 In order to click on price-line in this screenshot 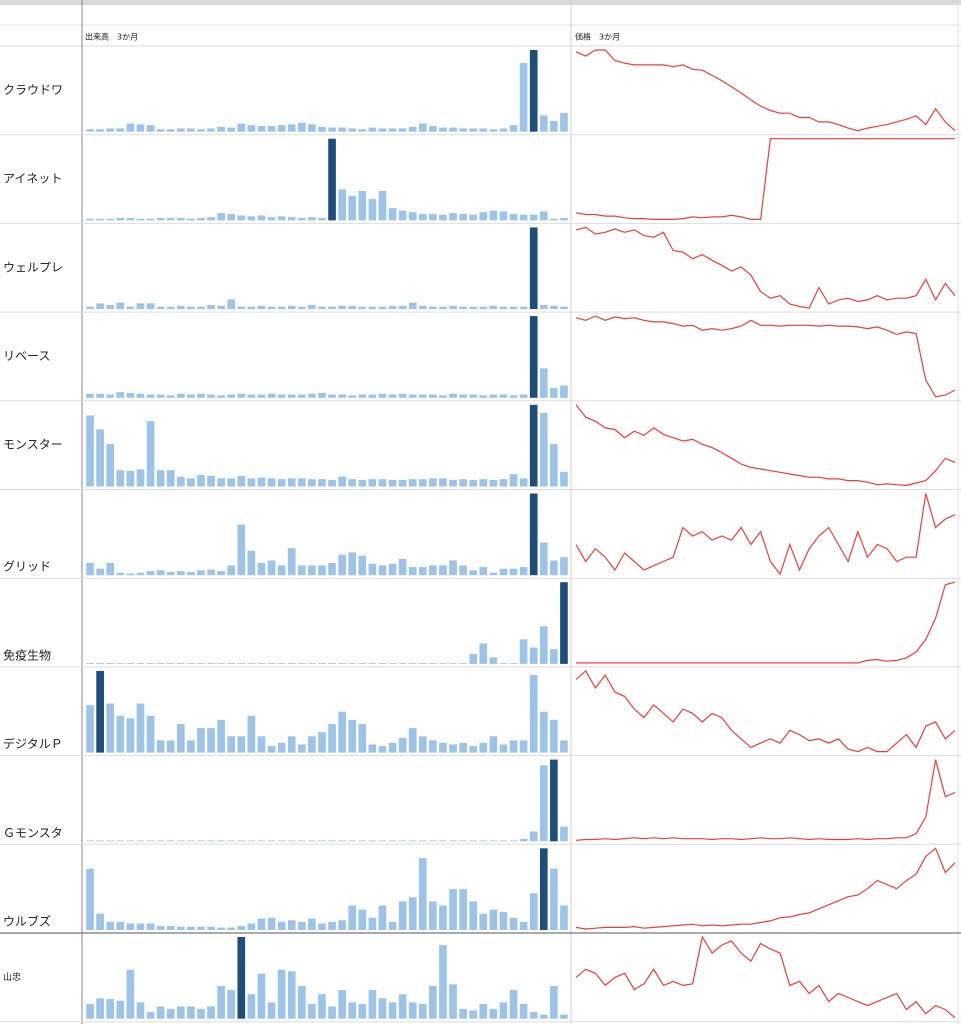, I will do `click(765, 534)`.